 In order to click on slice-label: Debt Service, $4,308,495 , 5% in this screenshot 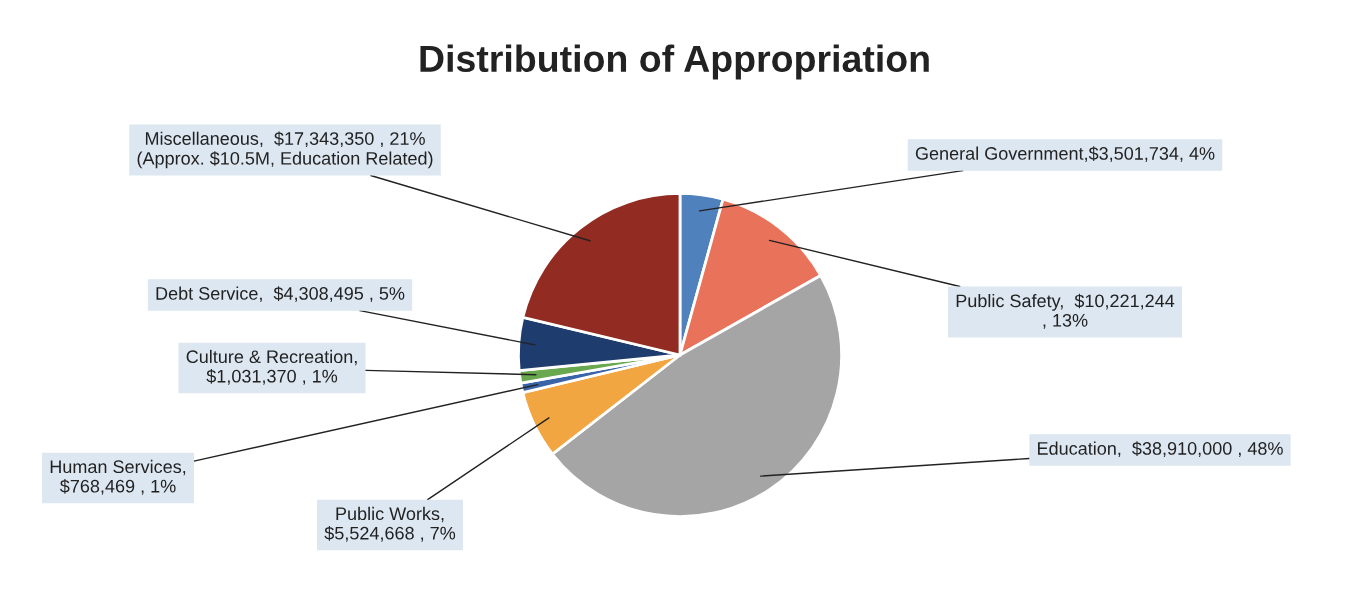, I will do `click(280, 294)`.